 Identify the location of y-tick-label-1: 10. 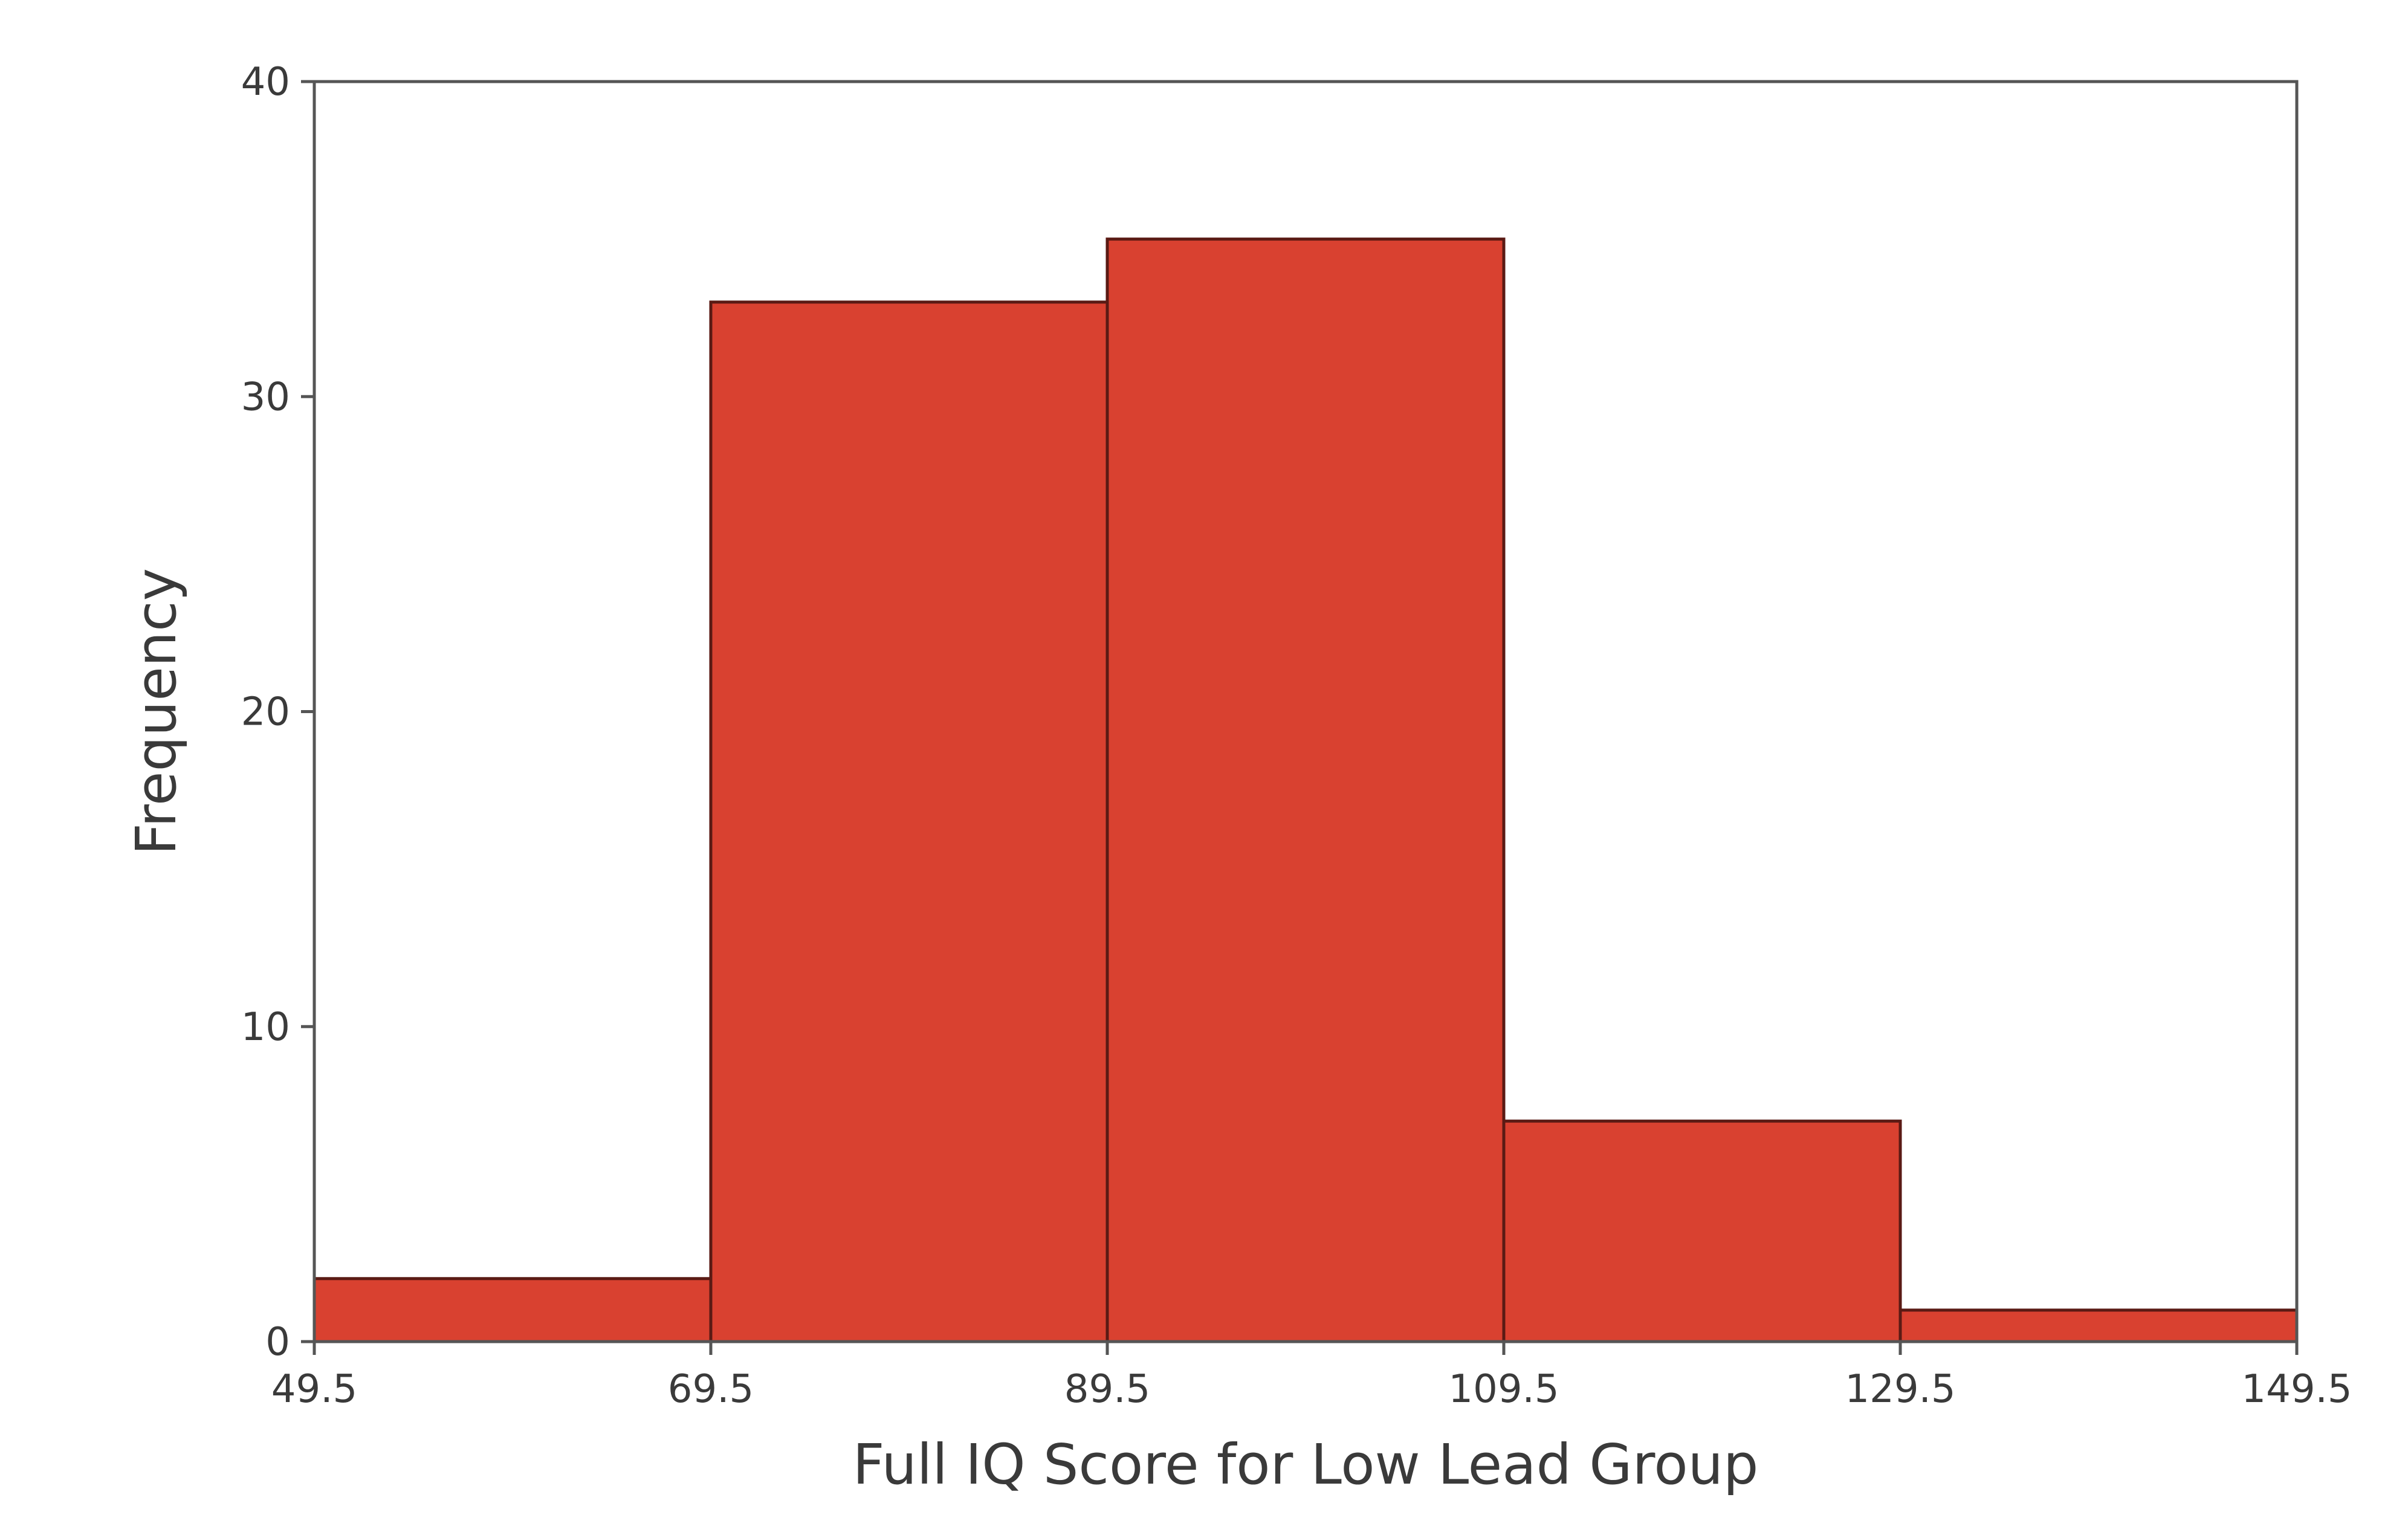
(265, 1028).